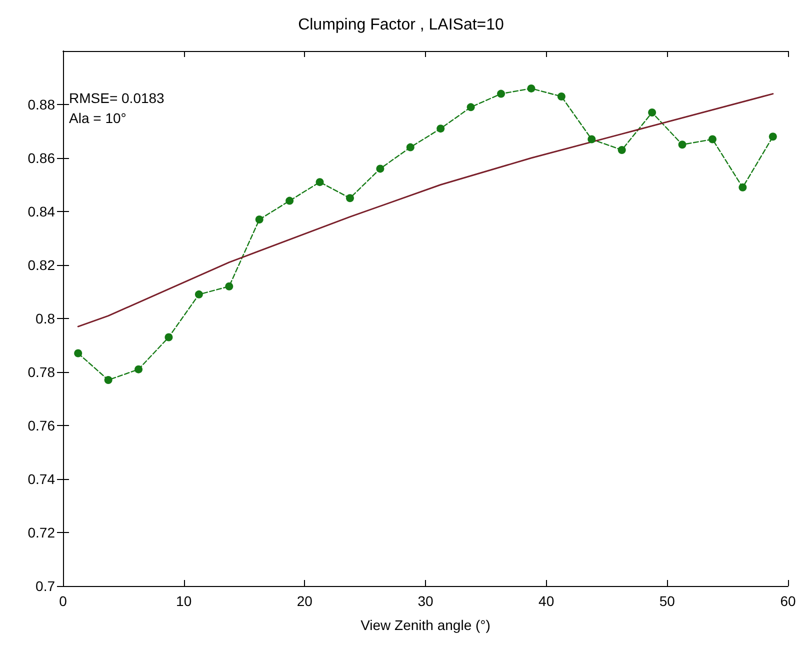  I want to click on annotation: RMSE= 0.0183, so click(117, 98).